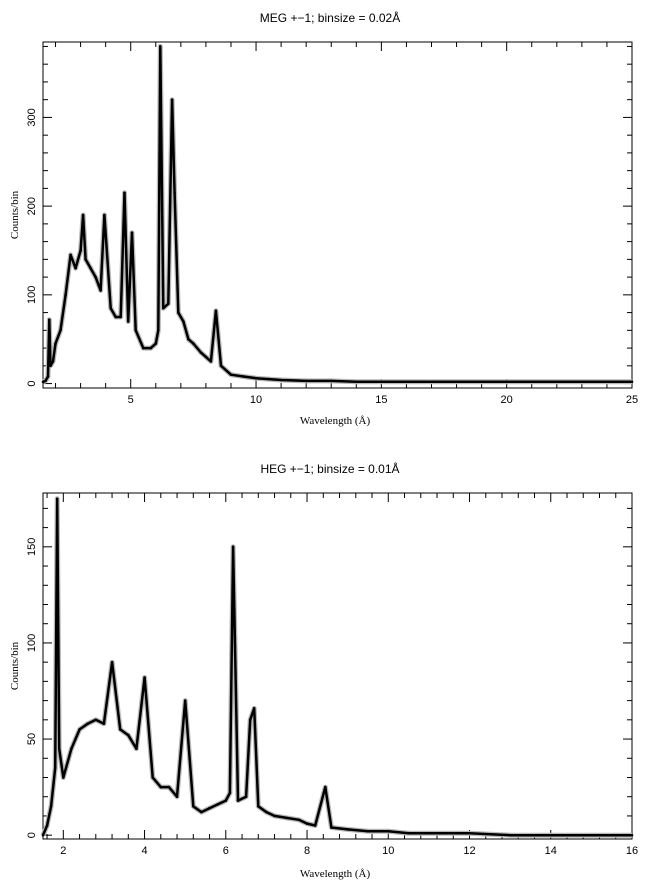 This screenshot has height=891, width=649. I want to click on heg-y-tick-label: 150, so click(32, 547).